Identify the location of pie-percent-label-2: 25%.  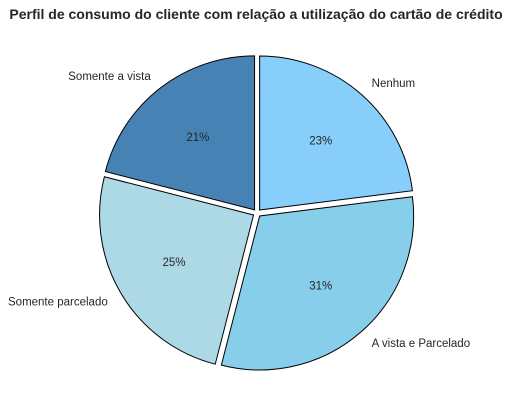
(174, 263).